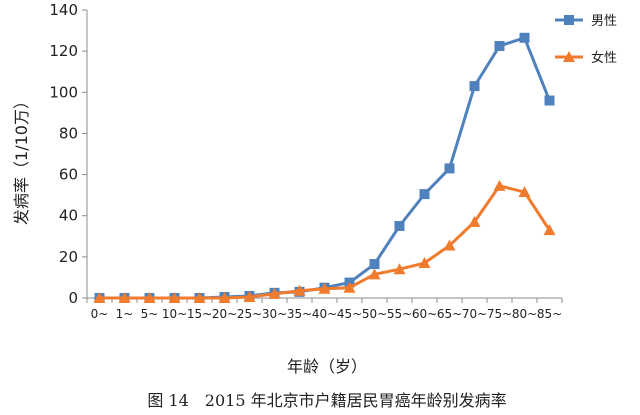  Describe the element at coordinates (100, 314) in the screenshot. I see `x-tick-label: 0~` at that location.